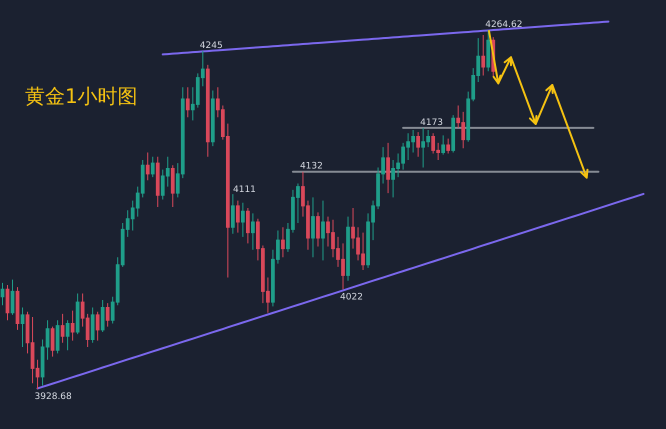 Image resolution: width=666 pixels, height=429 pixels. Describe the element at coordinates (81, 96) in the screenshot. I see `text: 黄金1小时图` at that location.